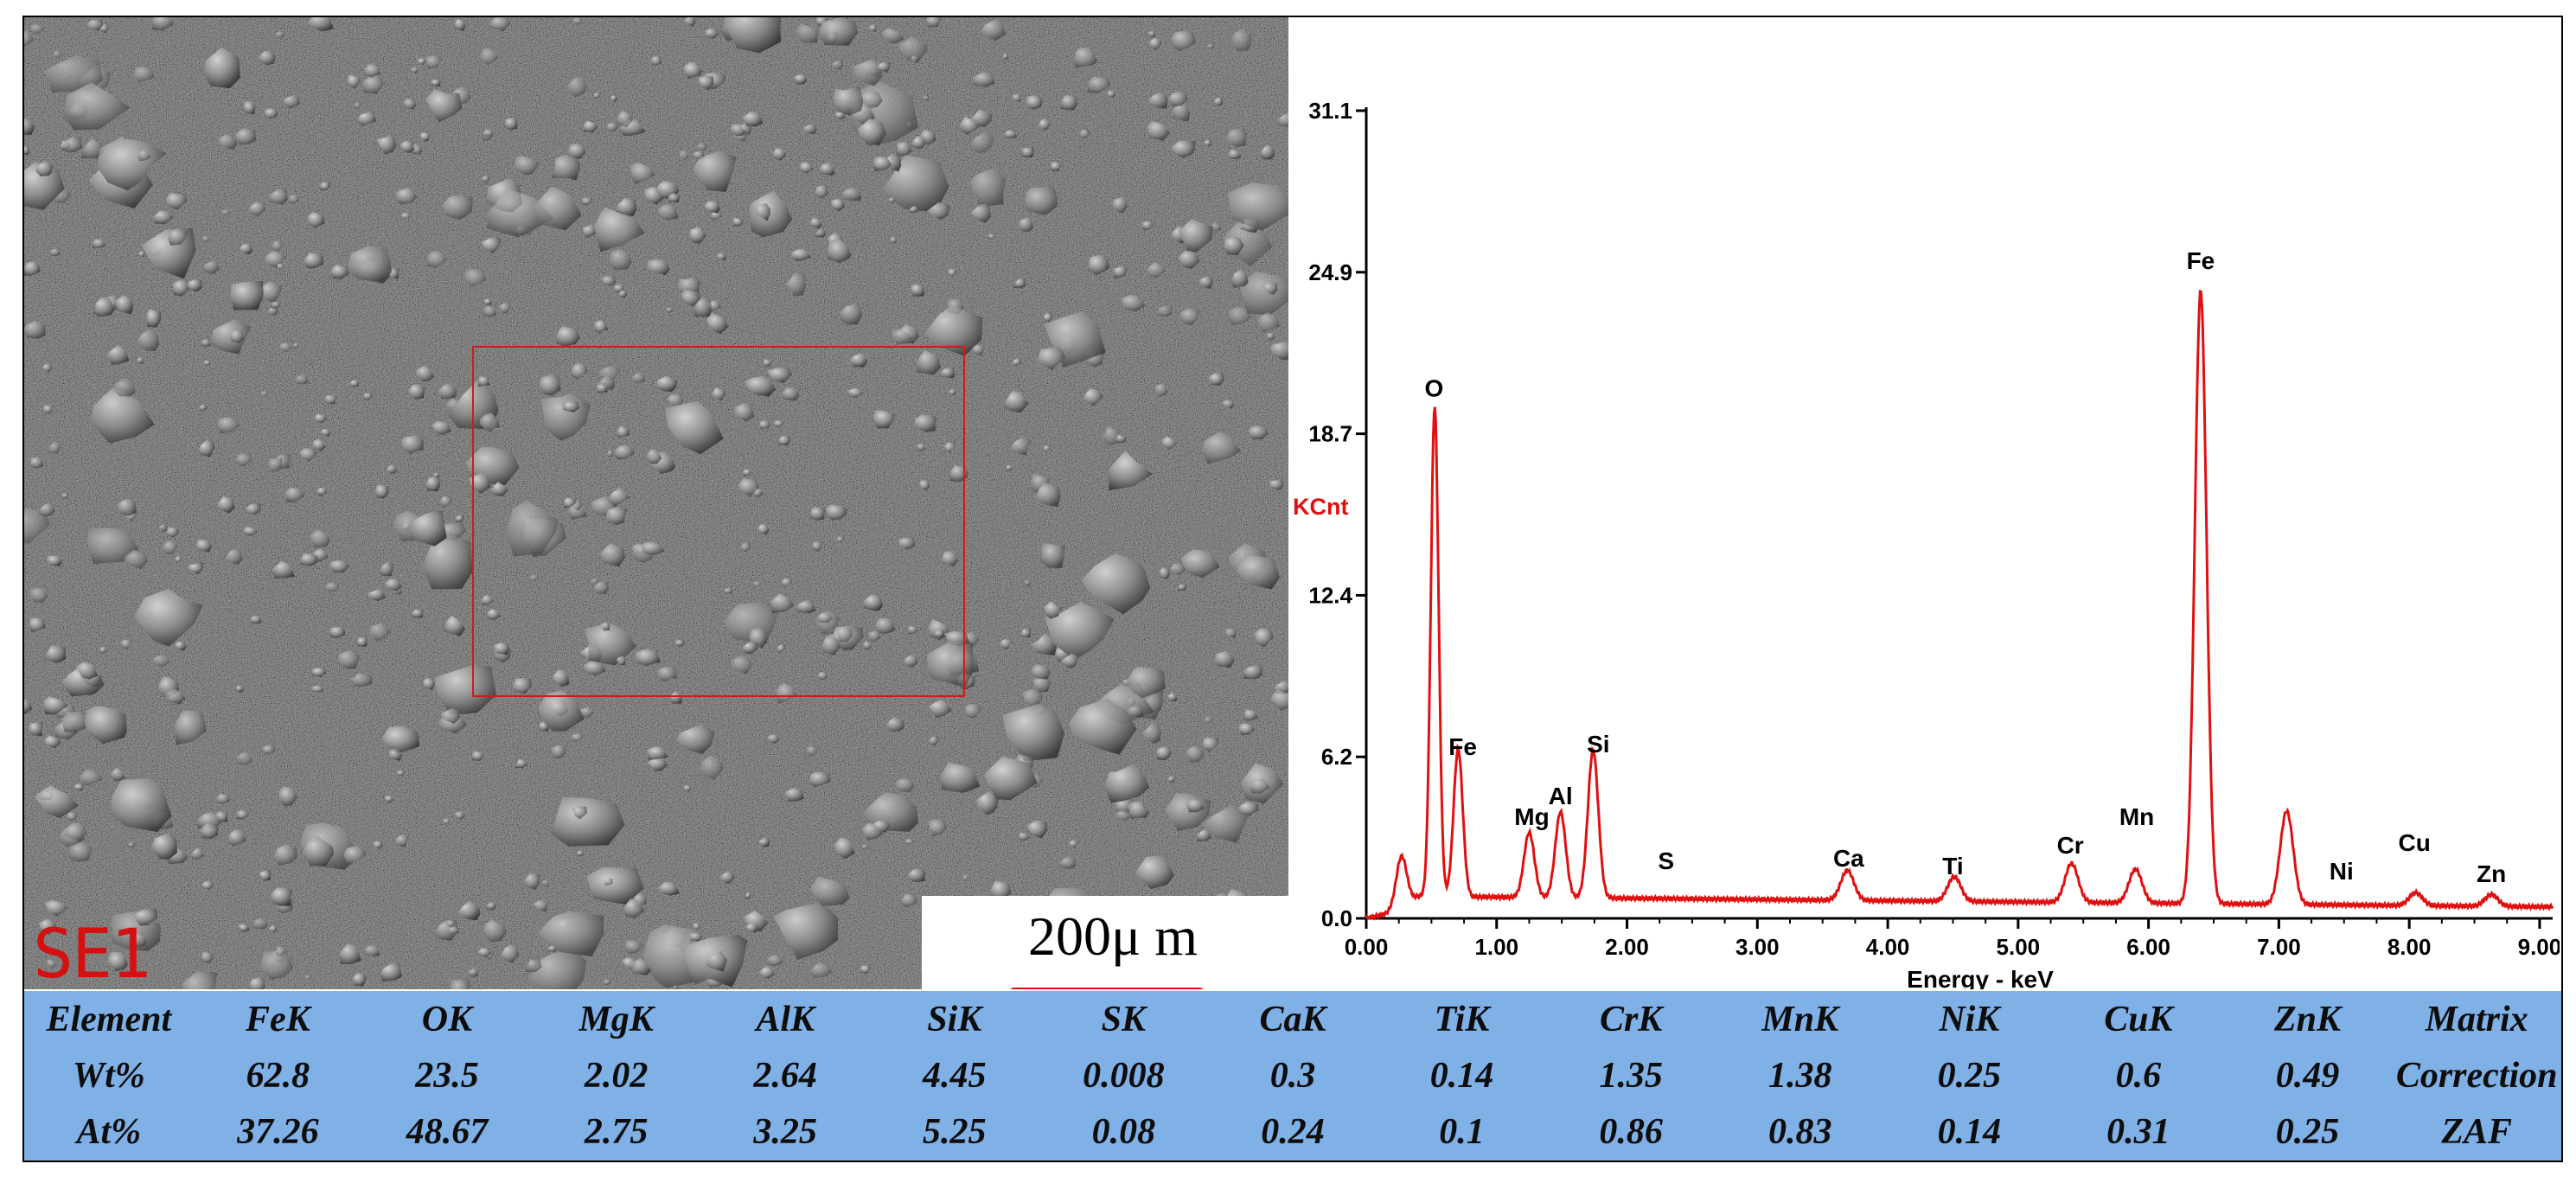 Image resolution: width=2576 pixels, height=1183 pixels. I want to click on scale-bar-box: 200μ m, so click(1105, 942).